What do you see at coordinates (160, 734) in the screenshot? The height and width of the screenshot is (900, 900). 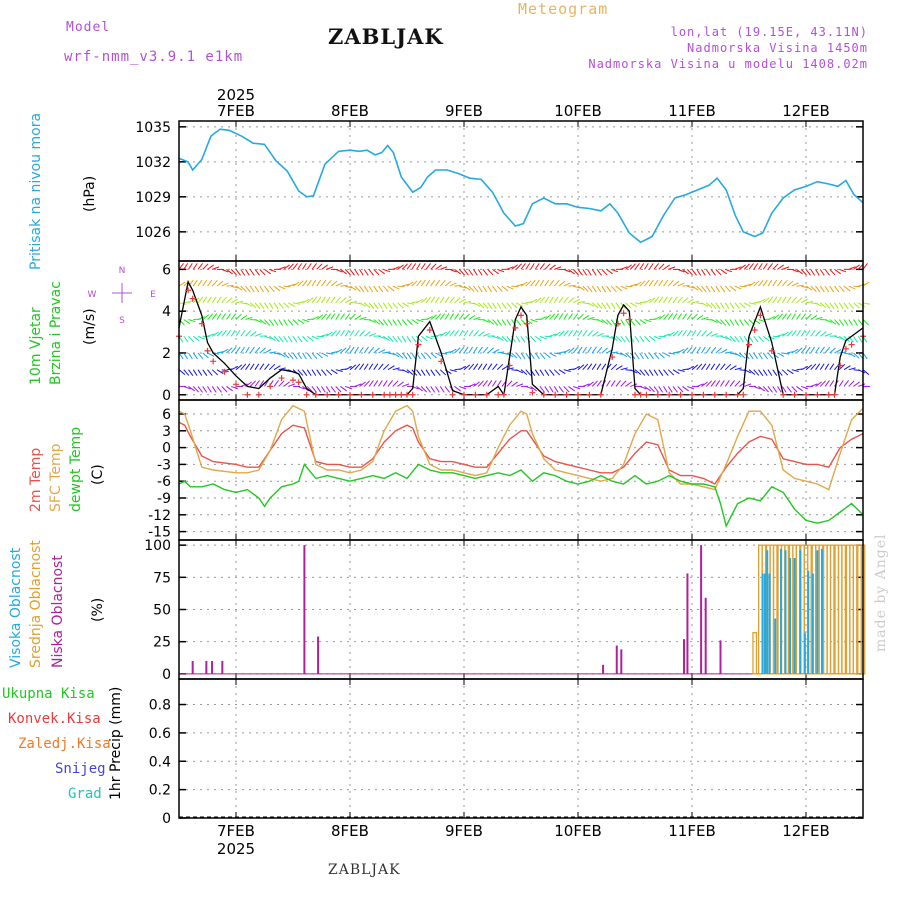 I see `y-tick-label: 0.6` at bounding box center [160, 734].